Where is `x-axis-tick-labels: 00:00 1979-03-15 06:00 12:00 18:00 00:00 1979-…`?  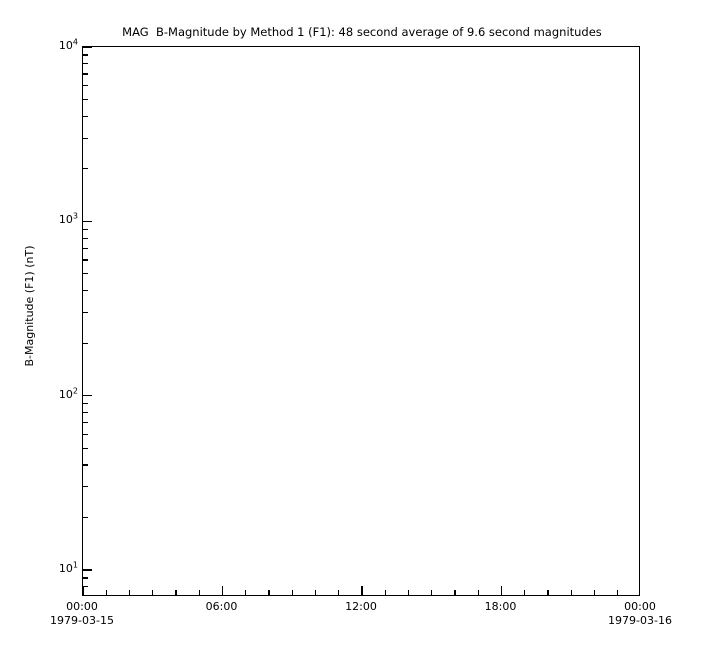
x-axis-tick-labels: 00:00 1979-03-15 06:00 12:00 18:00 00:00 1979-… is located at coordinates (361, 625).